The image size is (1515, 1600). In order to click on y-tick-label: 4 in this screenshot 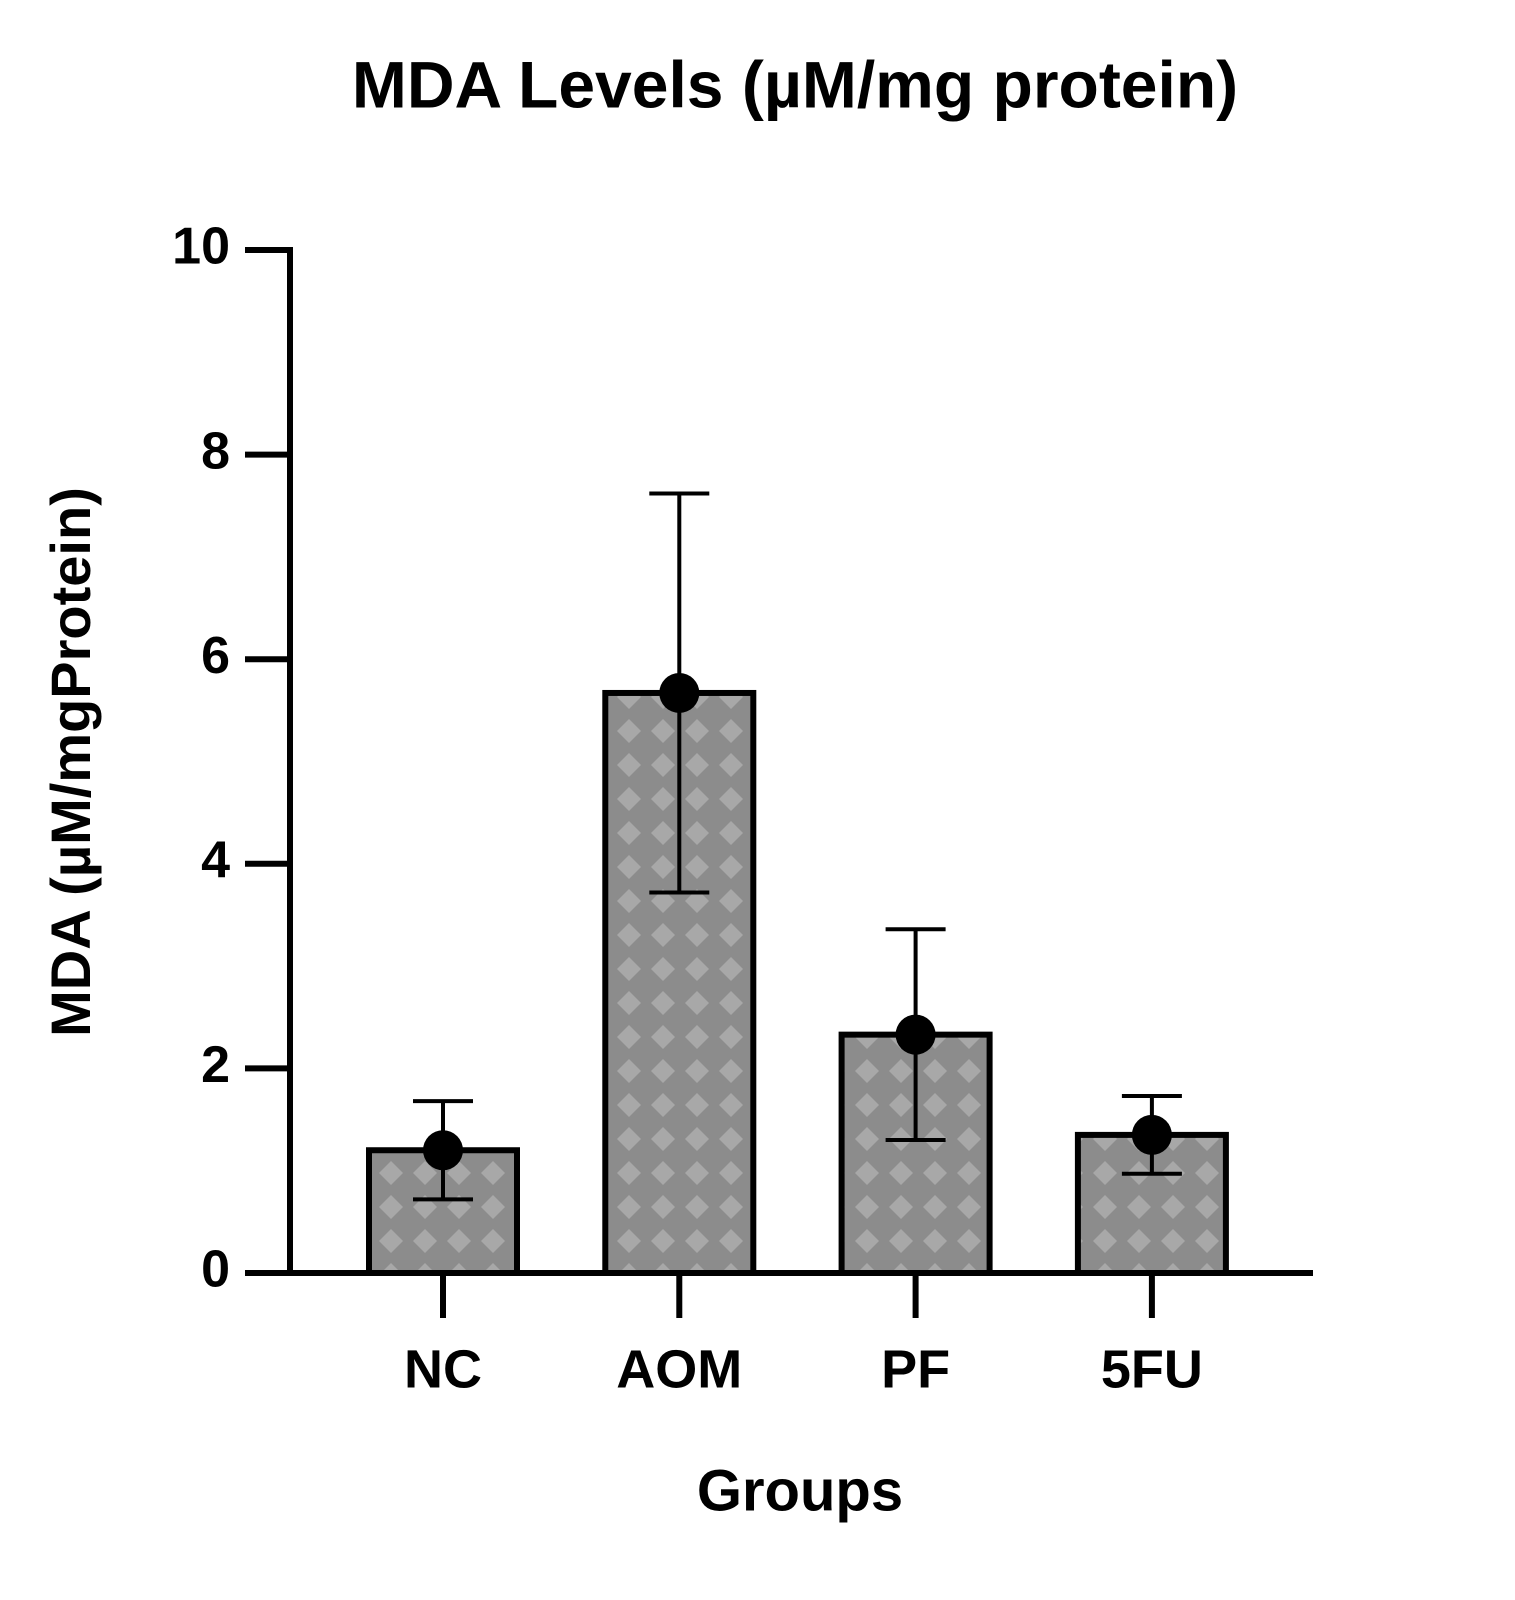, I will do `click(215, 861)`.